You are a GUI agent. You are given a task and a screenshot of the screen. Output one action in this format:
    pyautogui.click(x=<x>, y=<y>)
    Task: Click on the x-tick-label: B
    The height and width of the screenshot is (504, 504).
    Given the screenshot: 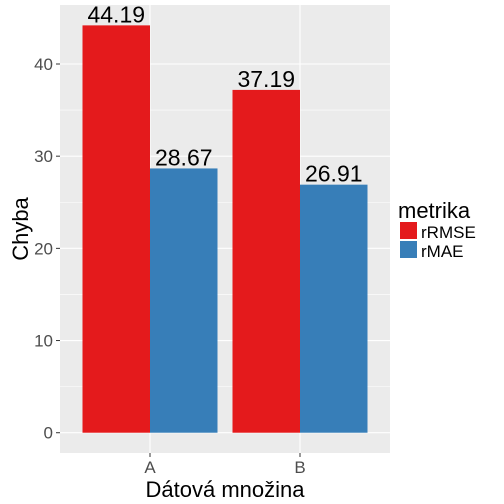 What is the action you would take?
    pyautogui.click(x=299, y=467)
    